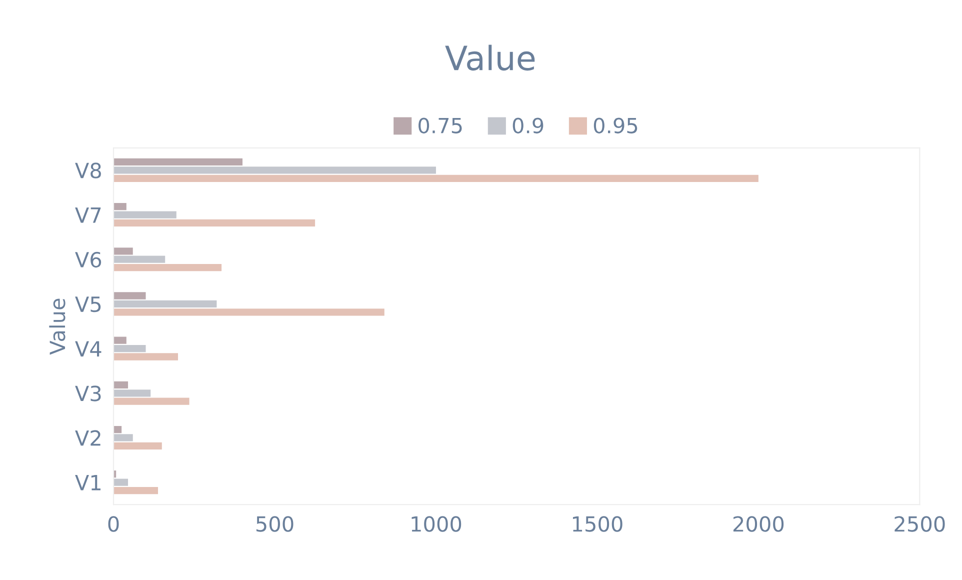  I want to click on y-tick-label: V1, so click(87, 482).